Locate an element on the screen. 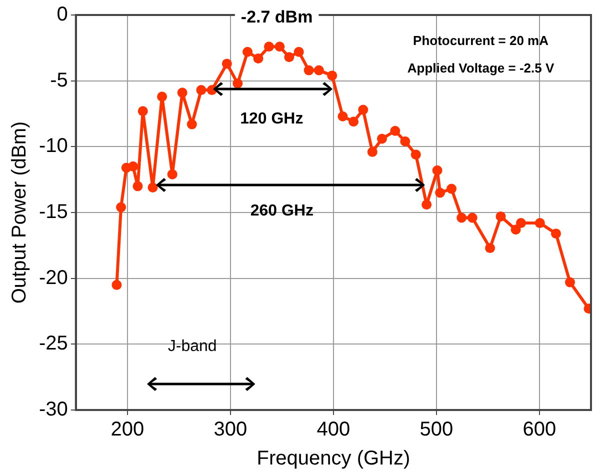  x-axis-title: Frequency (GHz) is located at coordinates (333, 459).